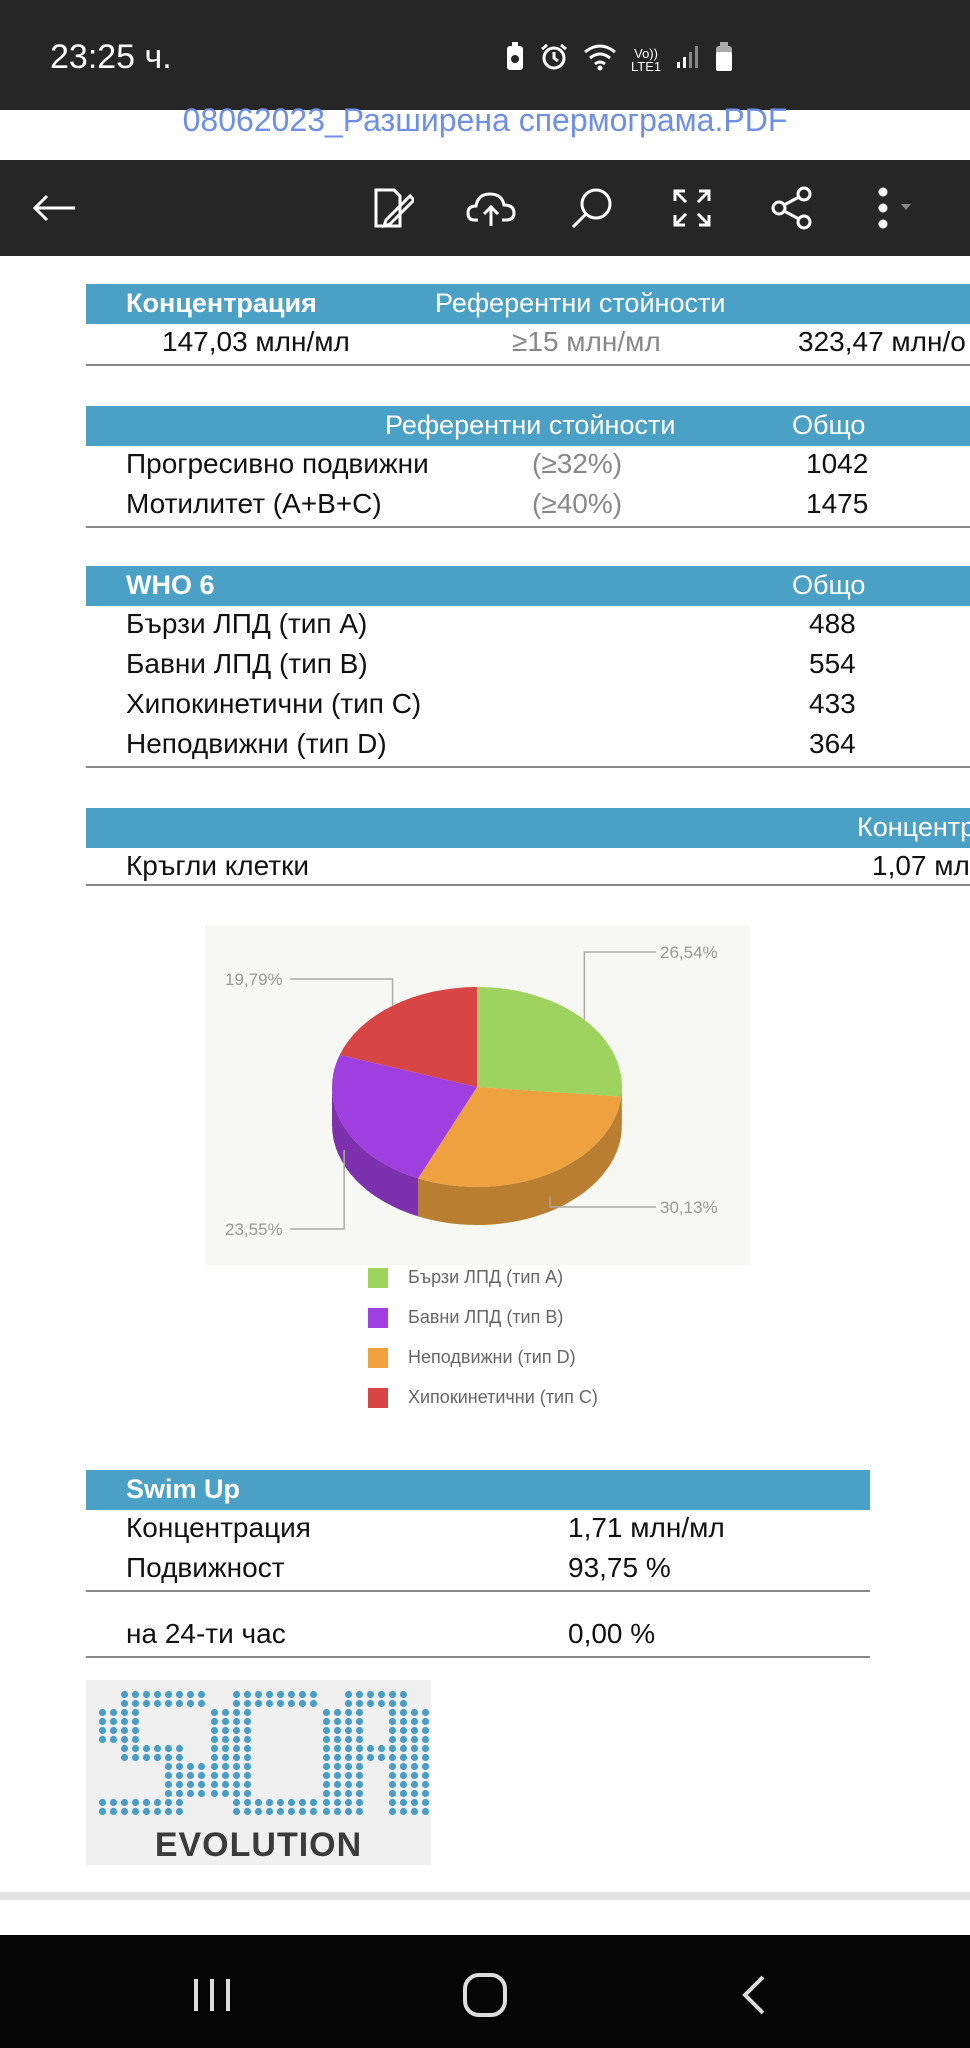 This screenshot has height=2048, width=970. I want to click on sca-dot-letters, so click(264, 1753).